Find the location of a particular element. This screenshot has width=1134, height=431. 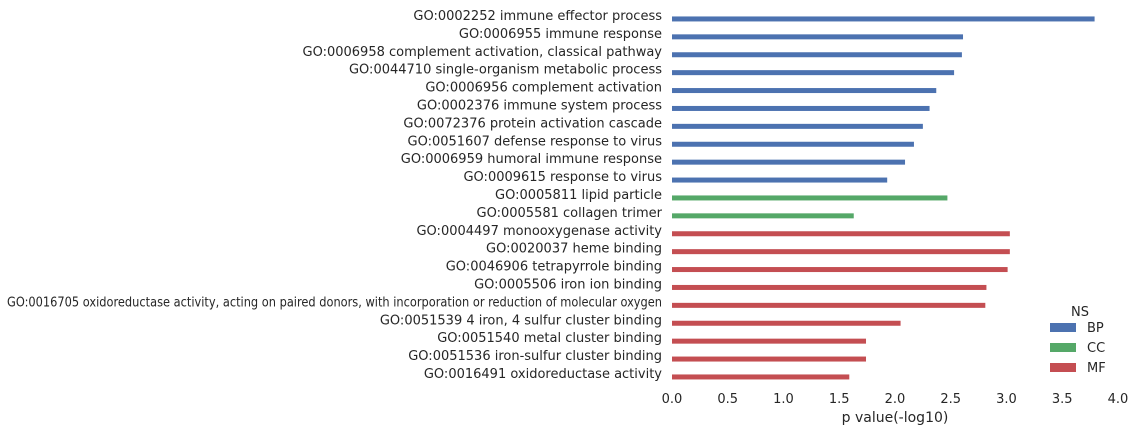

x-tick-label: 0.0 is located at coordinates (672, 399).